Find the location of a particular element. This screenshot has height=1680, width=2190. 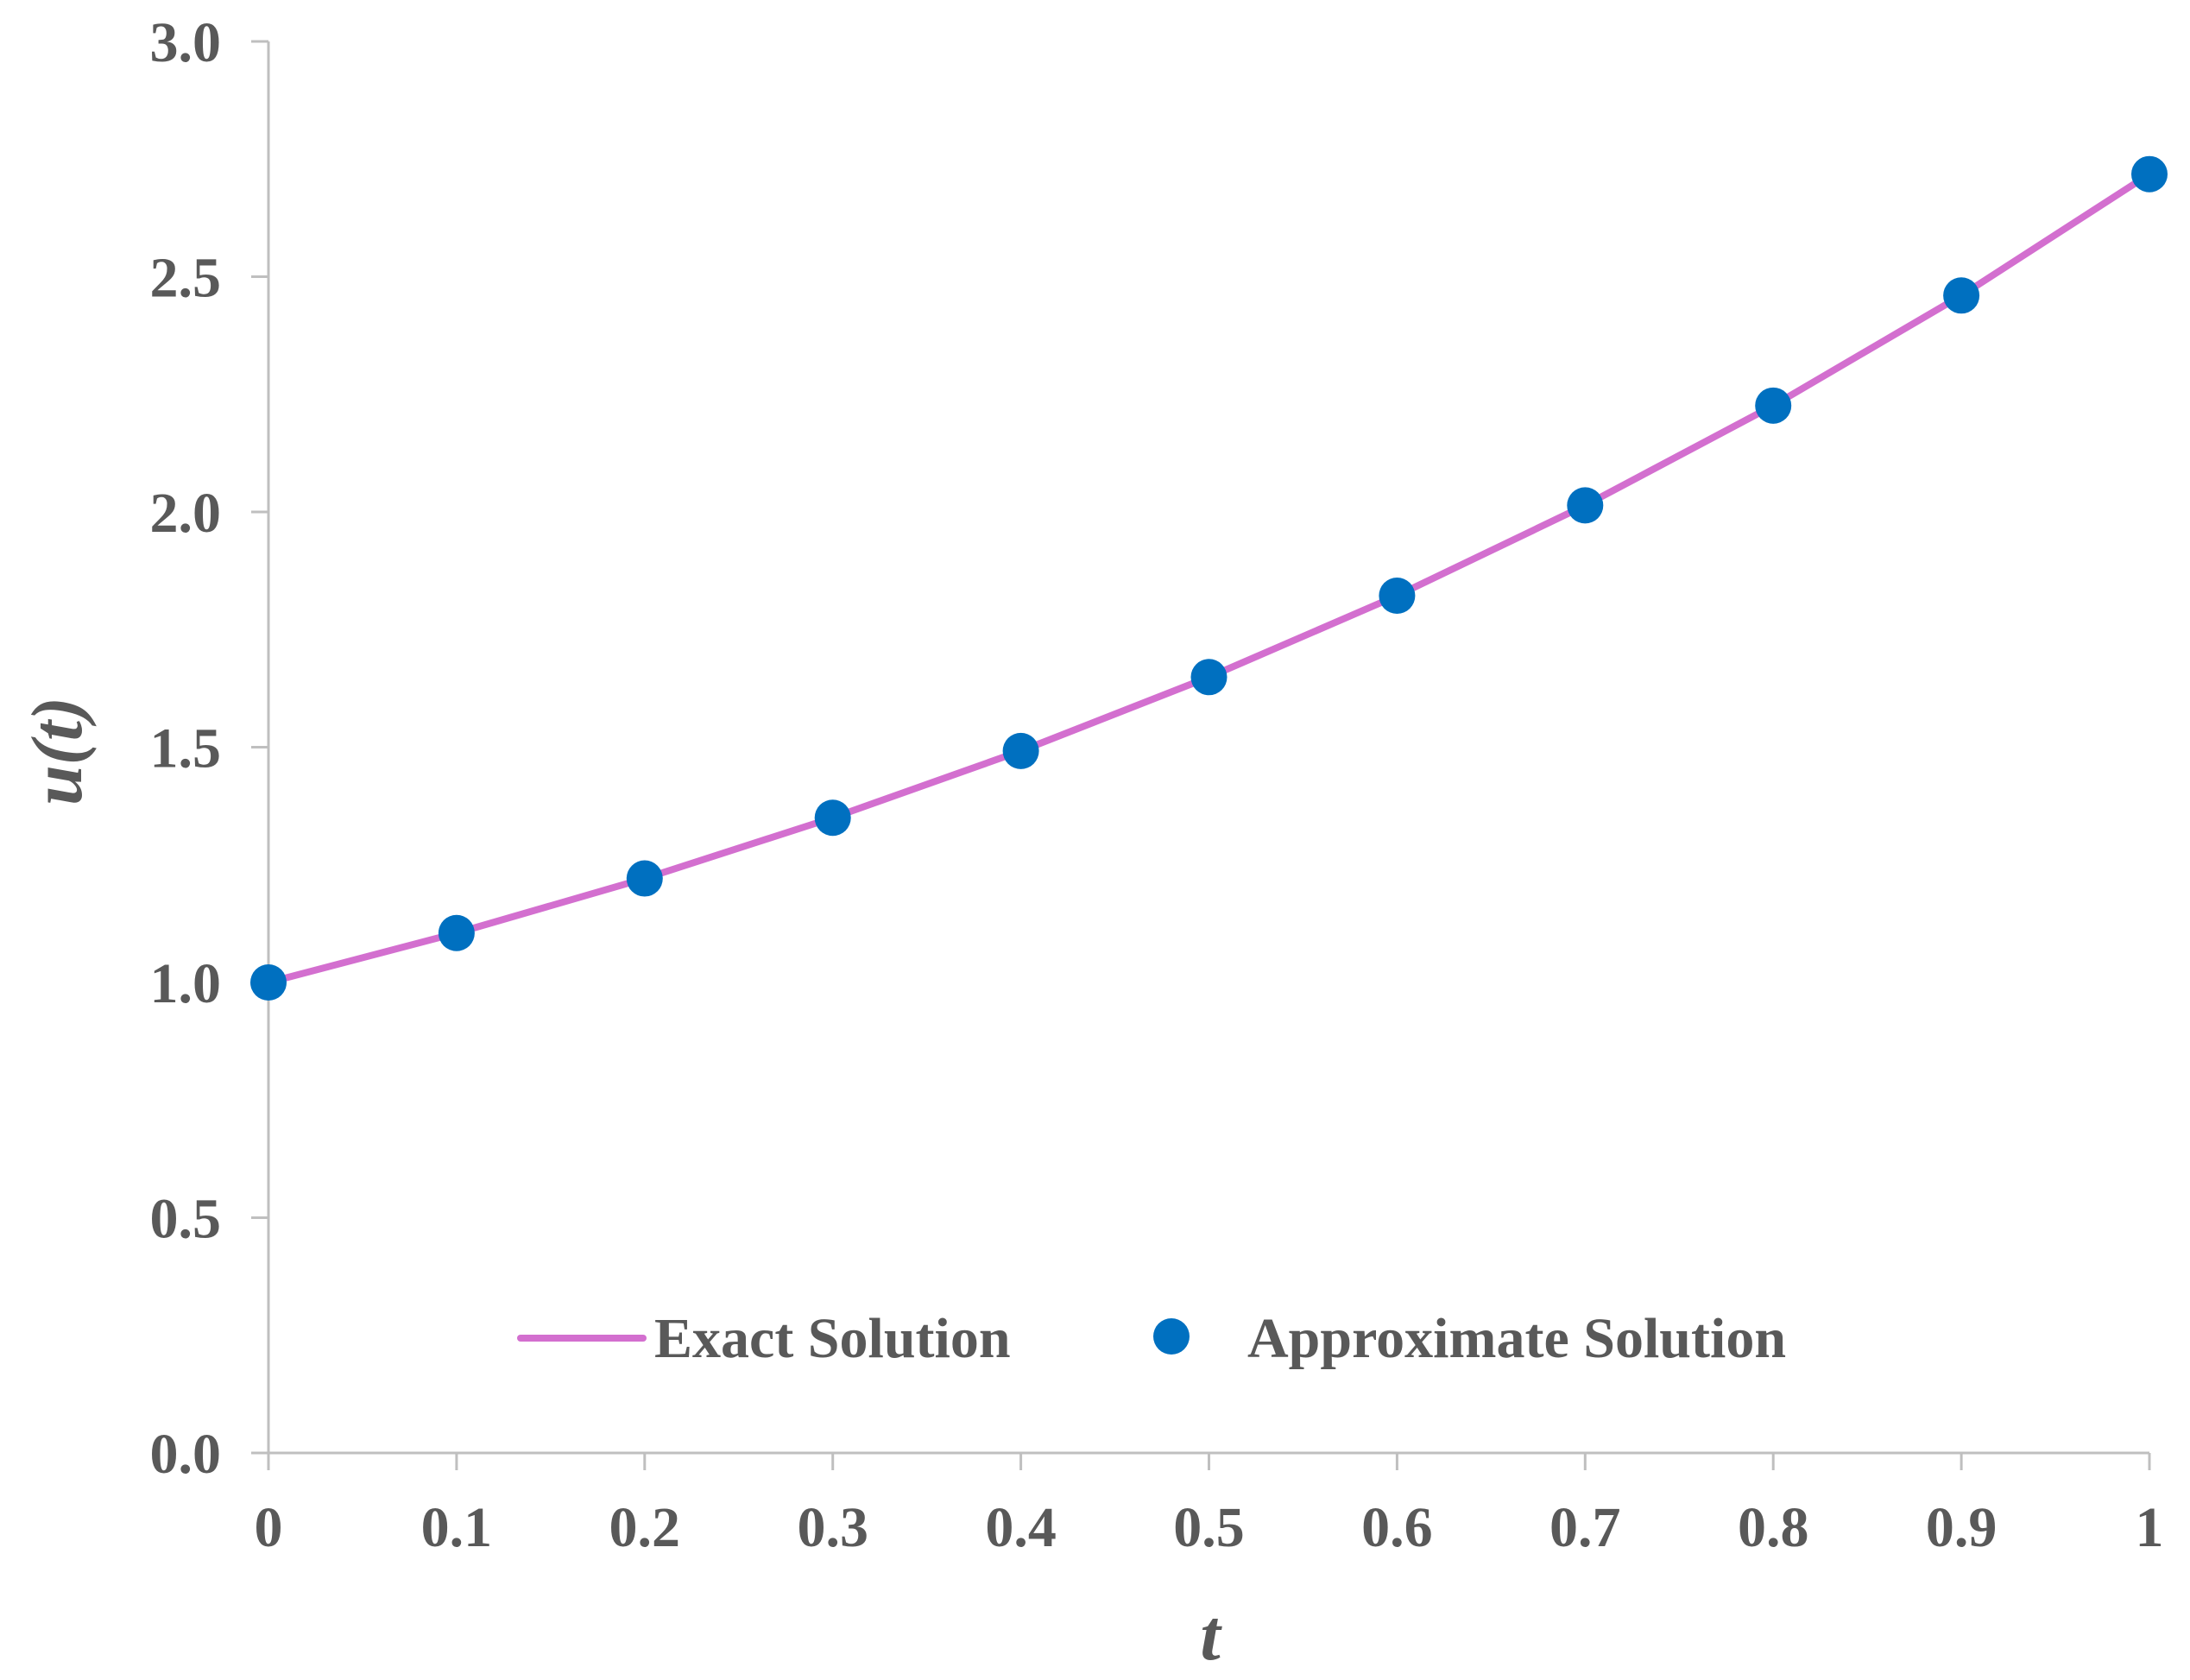

legend: Exact Solution Approximate Solution is located at coordinates (1151, 1338).